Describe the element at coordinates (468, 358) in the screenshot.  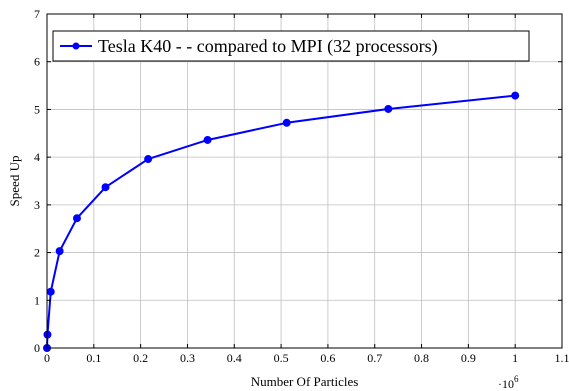
I see `x-tick-label: 0.9` at that location.